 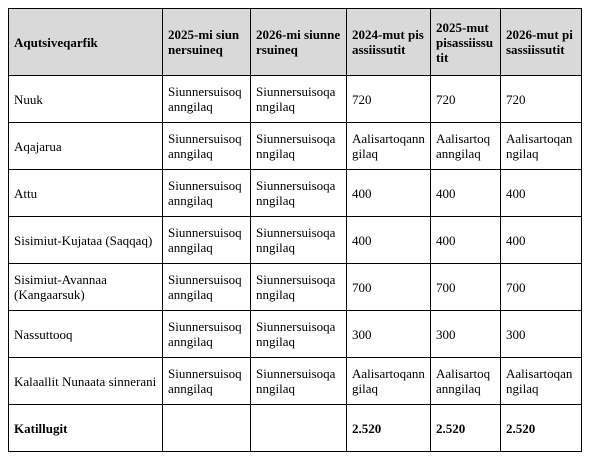 What do you see at coordinates (388, 42) in the screenshot?
I see `header-cell: 2024-mut pisassiissutit` at bounding box center [388, 42].